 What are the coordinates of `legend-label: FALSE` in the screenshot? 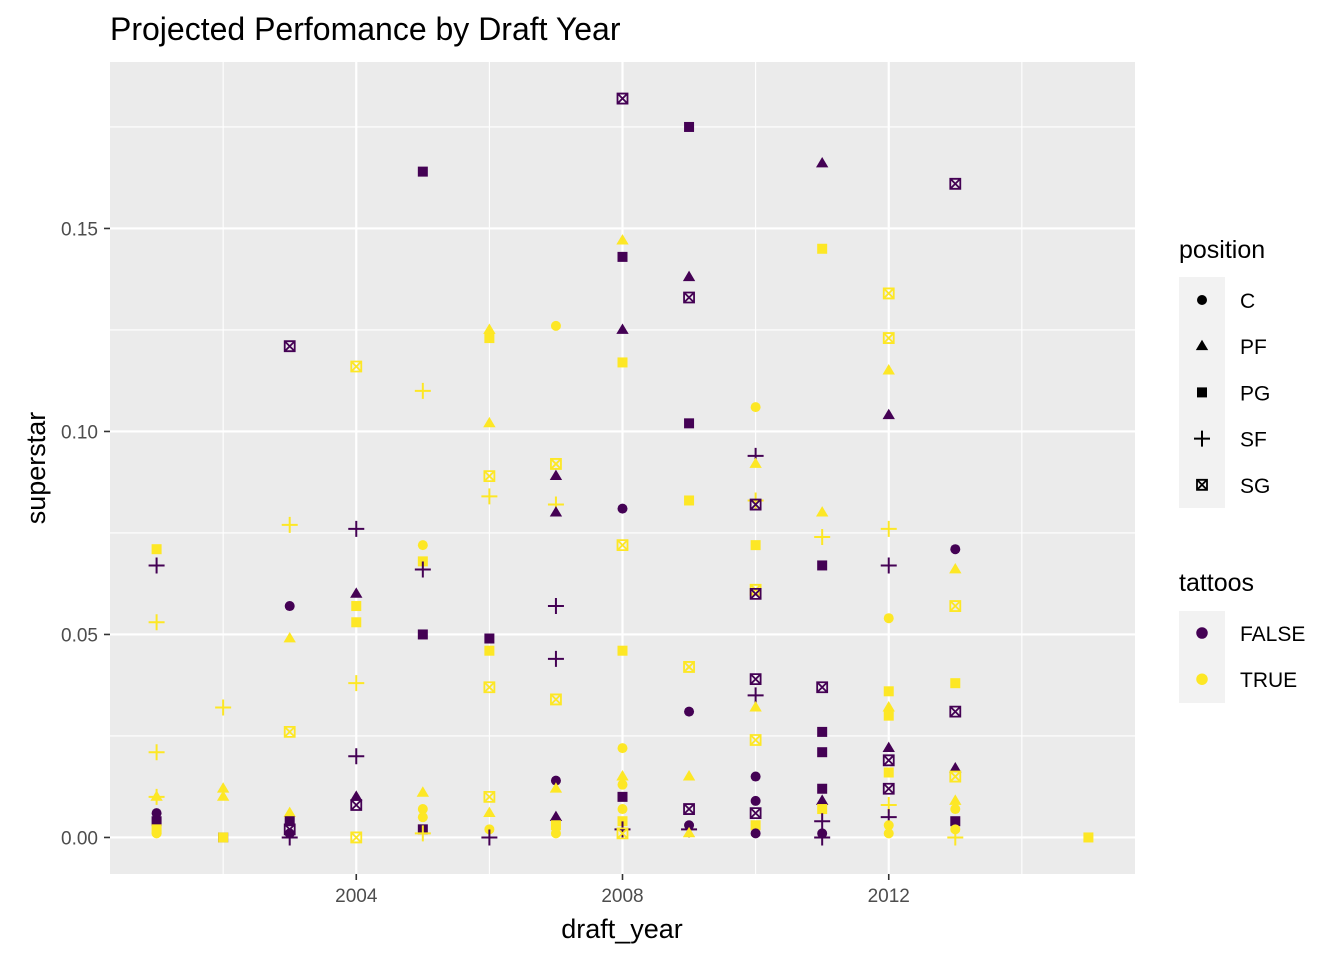 It's located at (1272, 634).